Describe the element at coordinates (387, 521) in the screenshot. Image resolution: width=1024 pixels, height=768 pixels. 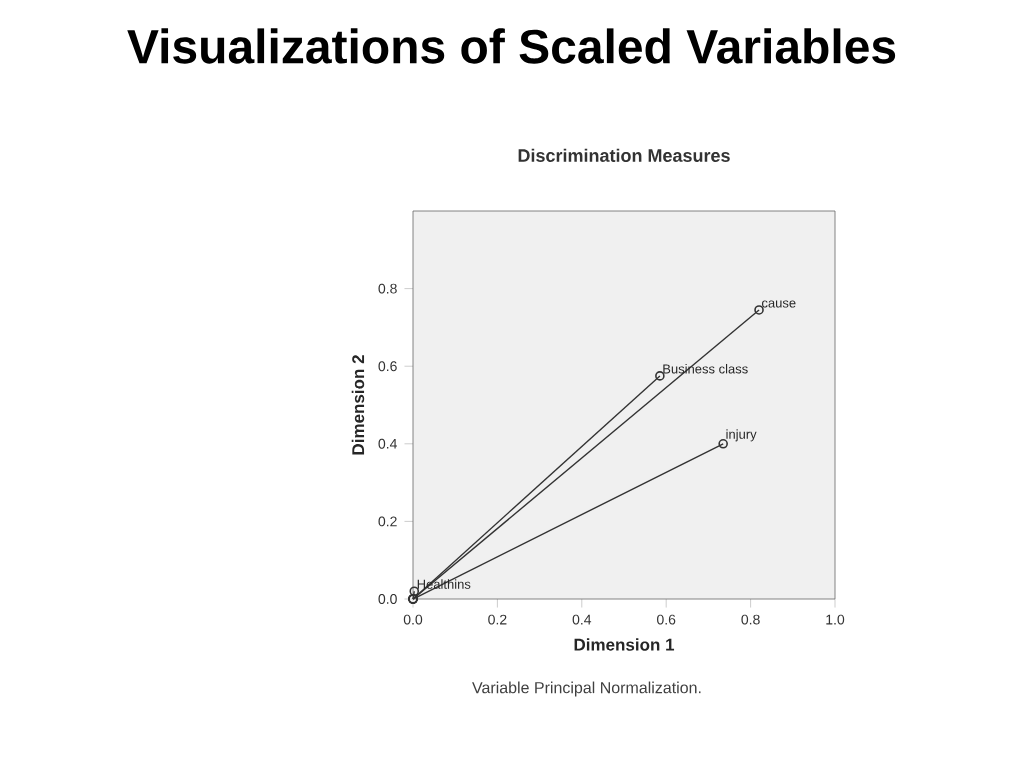
I see `y-tick-label: 0.2` at that location.